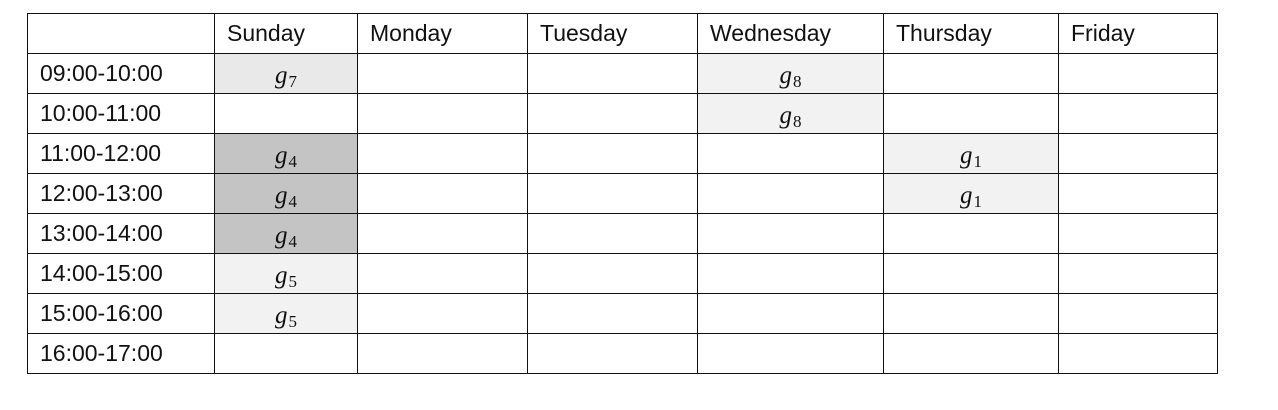 Image resolution: width=1278 pixels, height=410 pixels. Describe the element at coordinates (121, 313) in the screenshot. I see `time-slot-label: 15:00-16:00` at that location.